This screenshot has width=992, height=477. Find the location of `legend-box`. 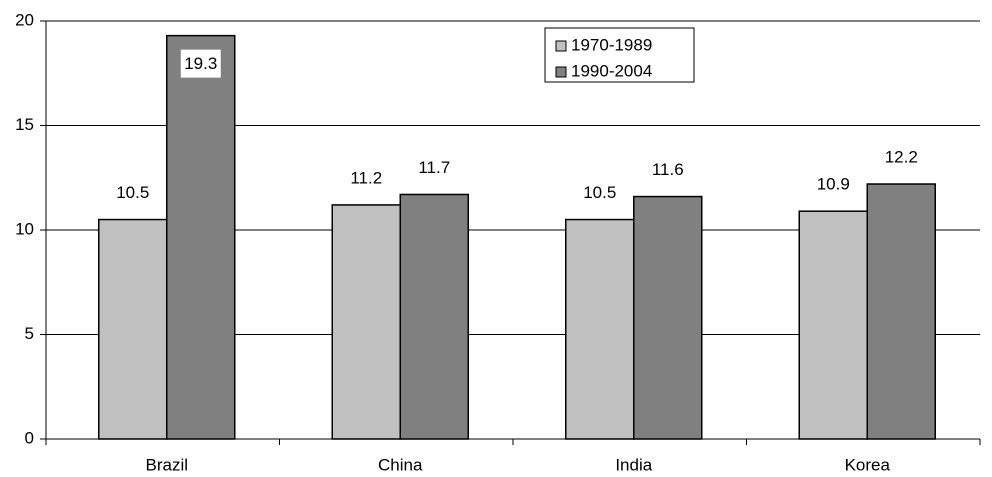

legend-box is located at coordinates (619, 55).